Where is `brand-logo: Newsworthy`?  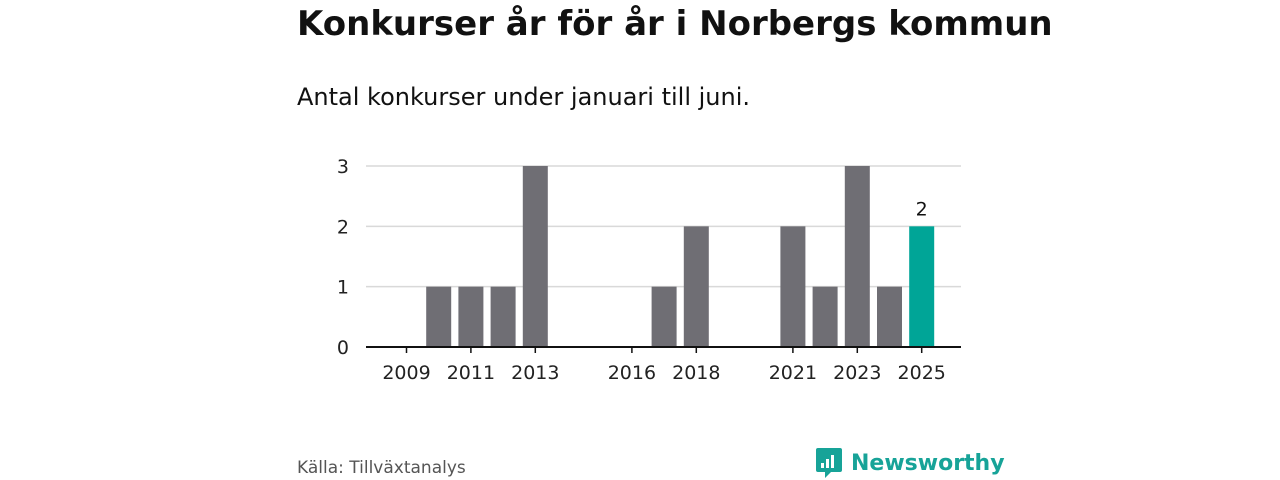
brand-logo: Newsworthy is located at coordinates (910, 463).